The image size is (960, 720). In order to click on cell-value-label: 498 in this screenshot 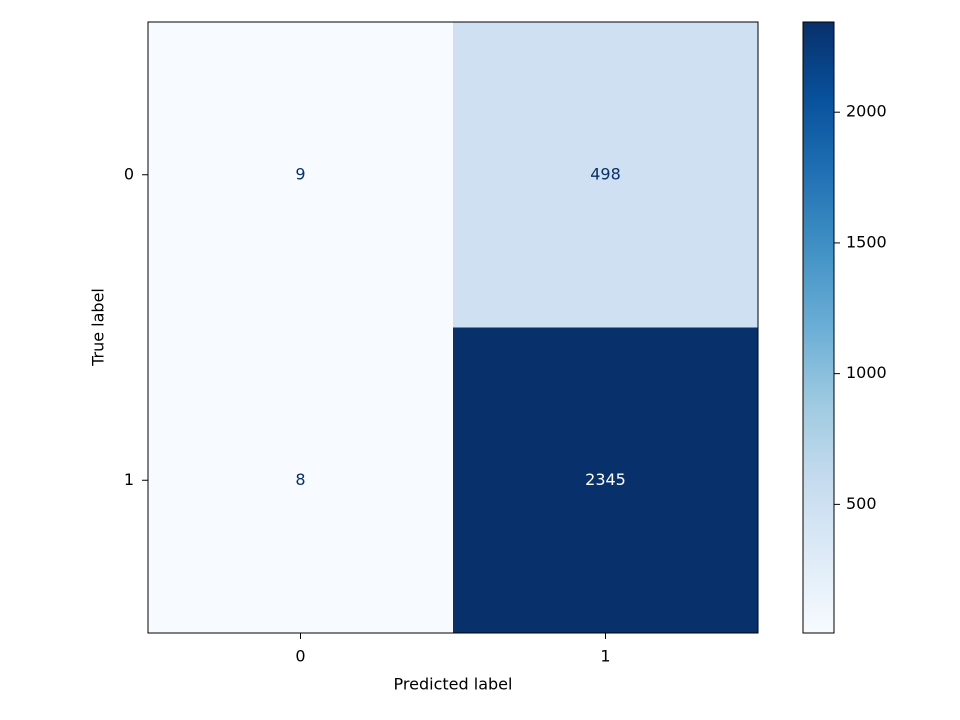, I will do `click(605, 173)`.